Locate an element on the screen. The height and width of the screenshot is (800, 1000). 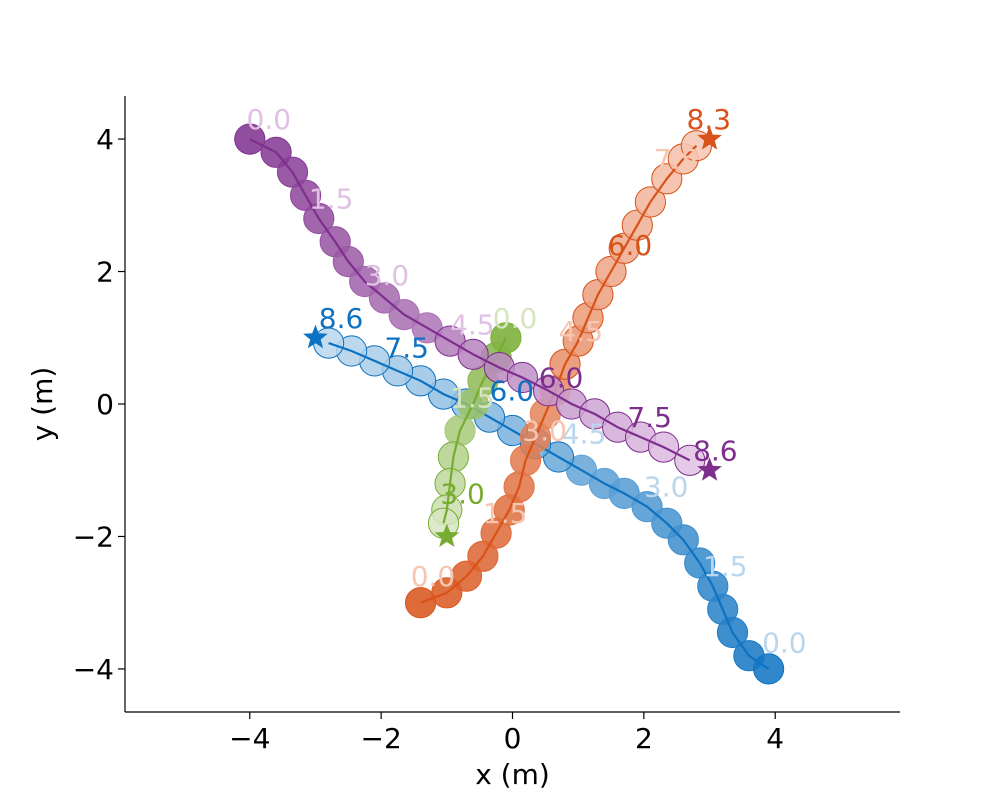
y-tick-label: −2 is located at coordinates (93, 536).